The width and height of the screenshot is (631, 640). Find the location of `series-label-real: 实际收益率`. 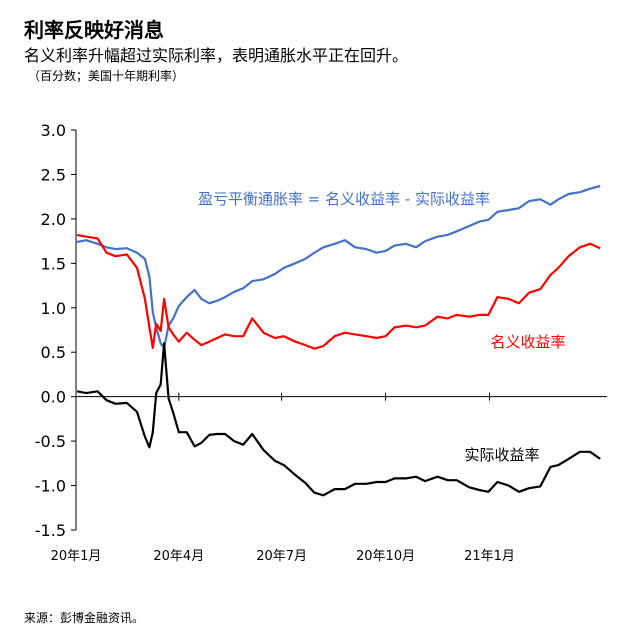

series-label-real: 实际收益率 is located at coordinates (501, 455).